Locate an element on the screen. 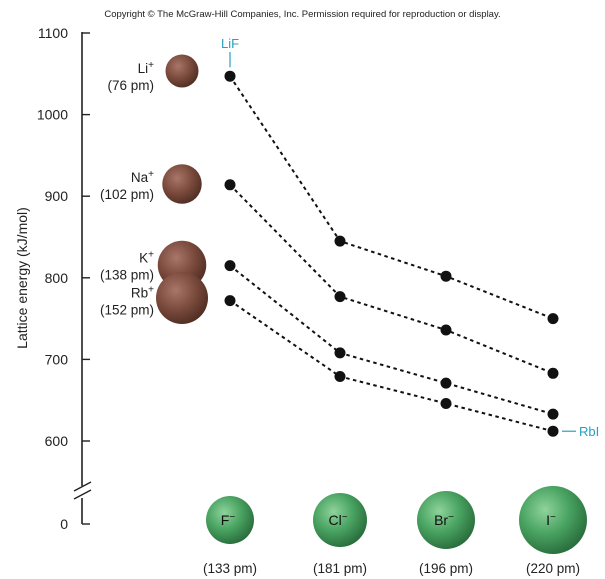 This screenshot has width=605, height=579. cation-sphere-li is located at coordinates (182, 71).